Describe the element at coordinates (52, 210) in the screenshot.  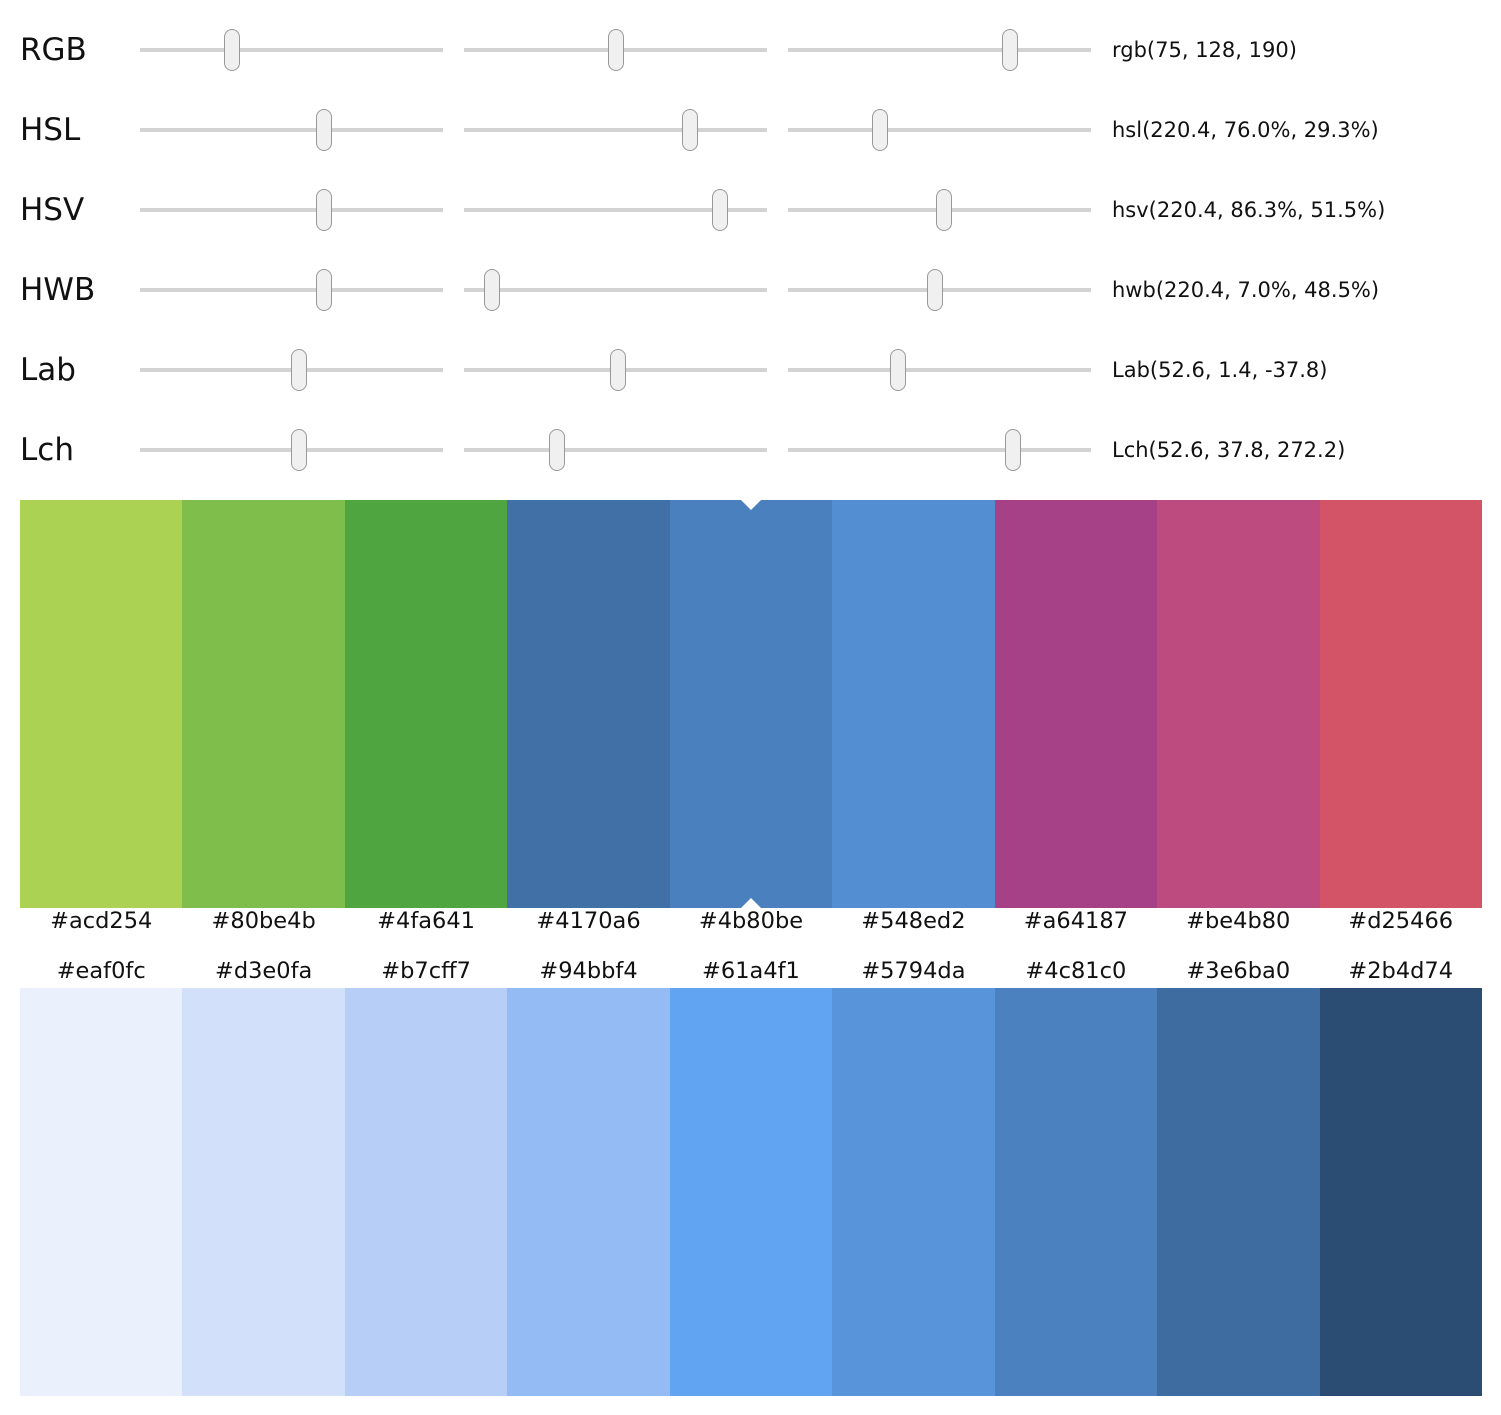
I see `model-label: HSV` at that location.